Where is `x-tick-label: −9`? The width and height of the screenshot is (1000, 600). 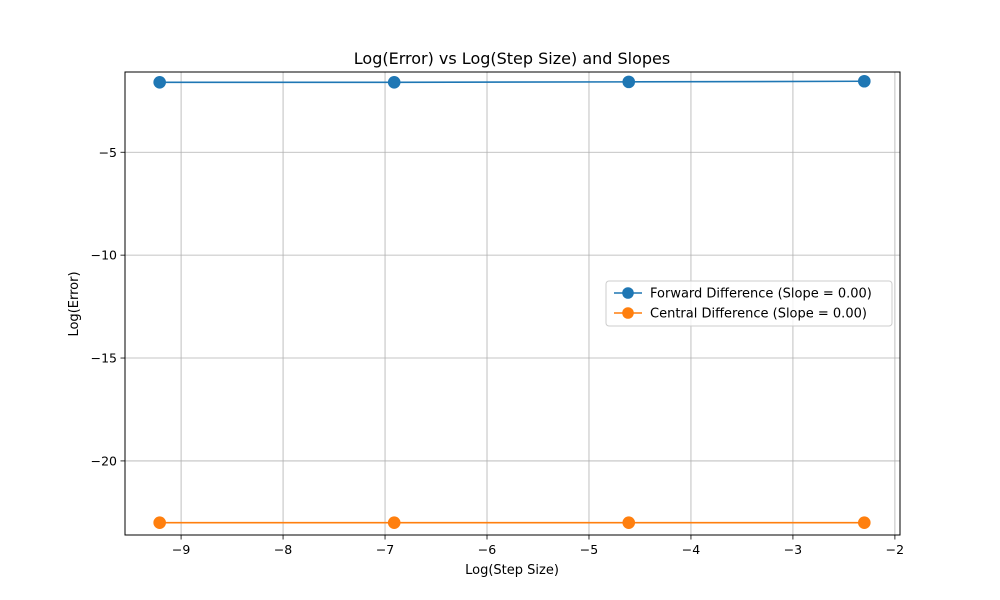 x-tick-label: −9 is located at coordinates (181, 549).